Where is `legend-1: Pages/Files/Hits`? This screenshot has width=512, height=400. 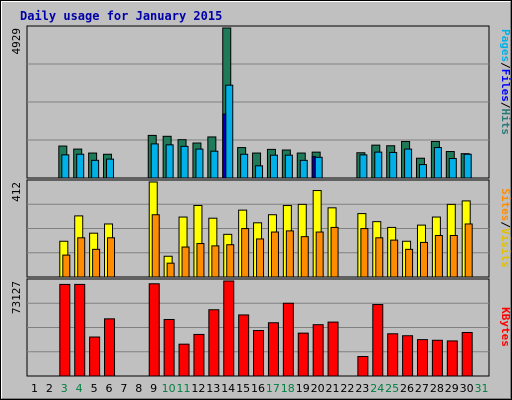
legend-1: Pages/Files/Hits is located at coordinates (505, 82).